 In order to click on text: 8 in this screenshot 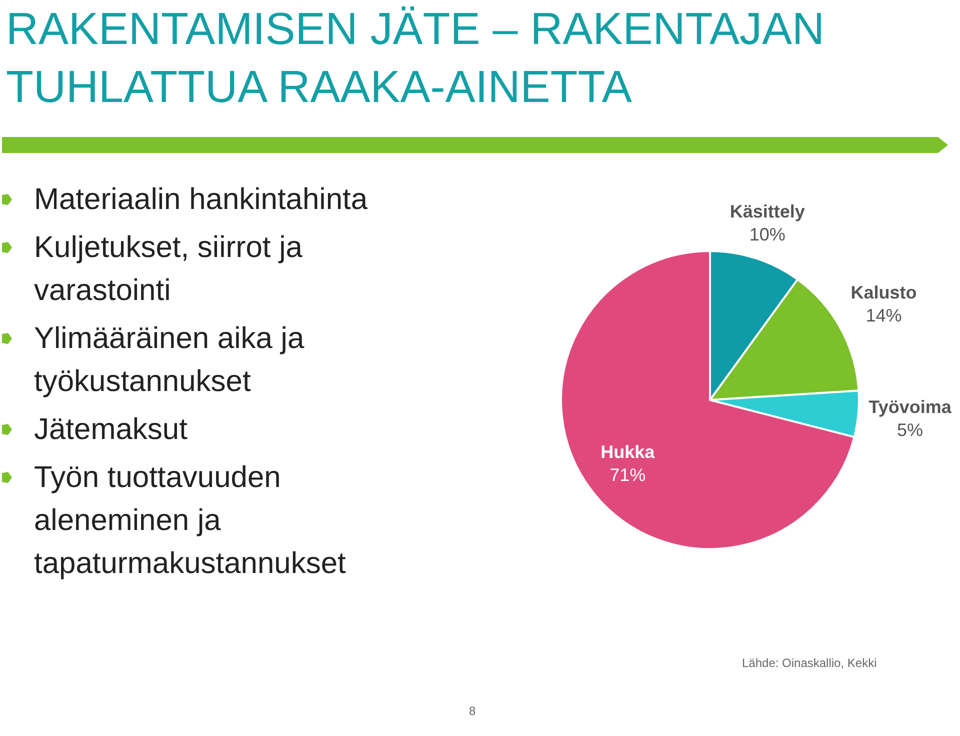, I will do `click(472, 711)`.